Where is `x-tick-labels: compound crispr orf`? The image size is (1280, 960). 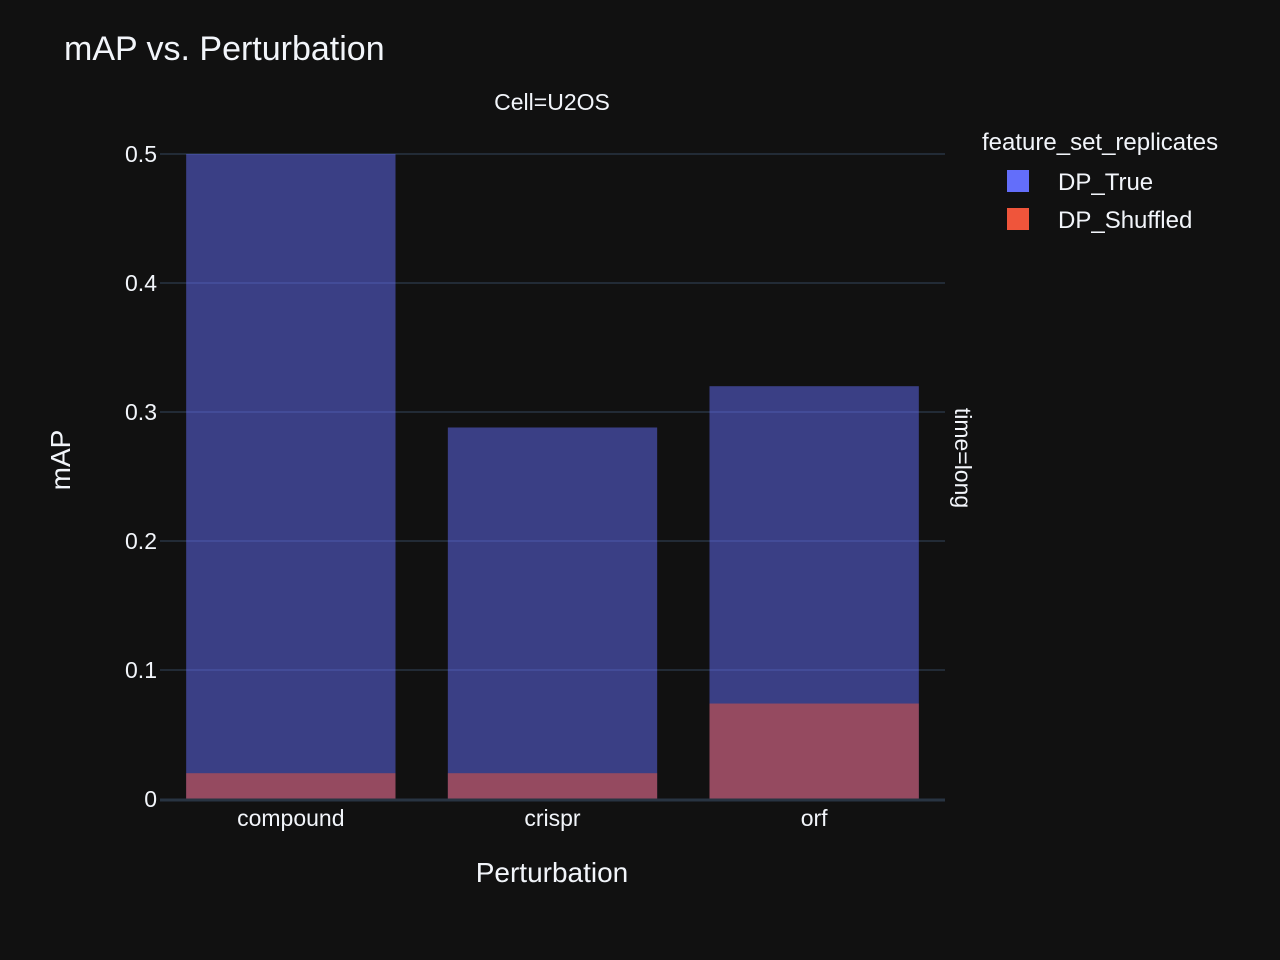
x-tick-labels: compound crispr orf is located at coordinates (532, 818).